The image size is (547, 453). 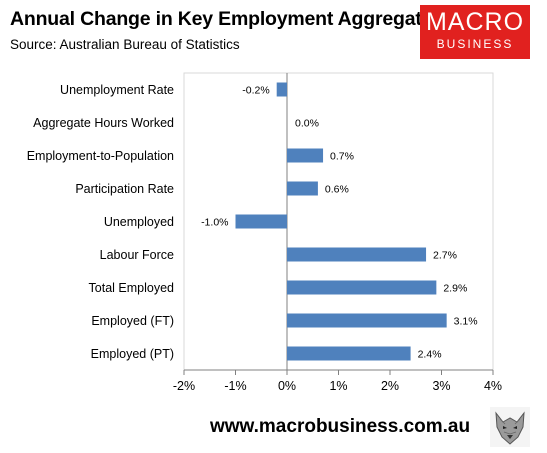 I want to click on category-label: Labour Force, so click(x=137, y=255).